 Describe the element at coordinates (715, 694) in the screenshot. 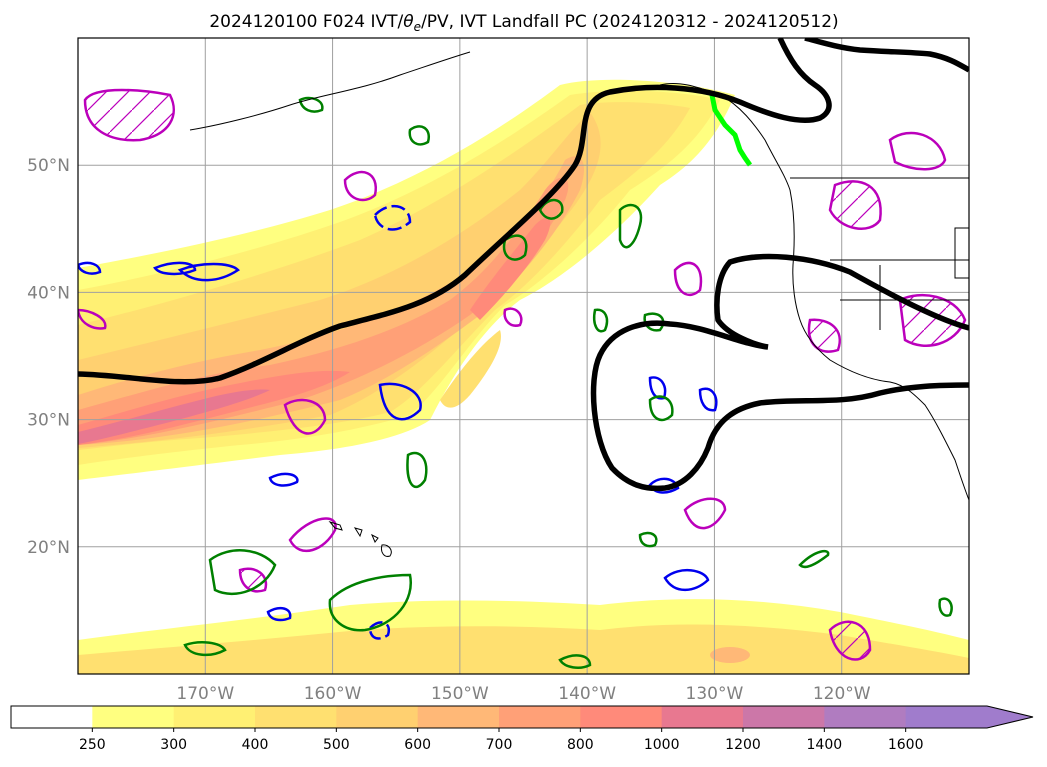

I see `lon-tick-label: 130°W` at that location.